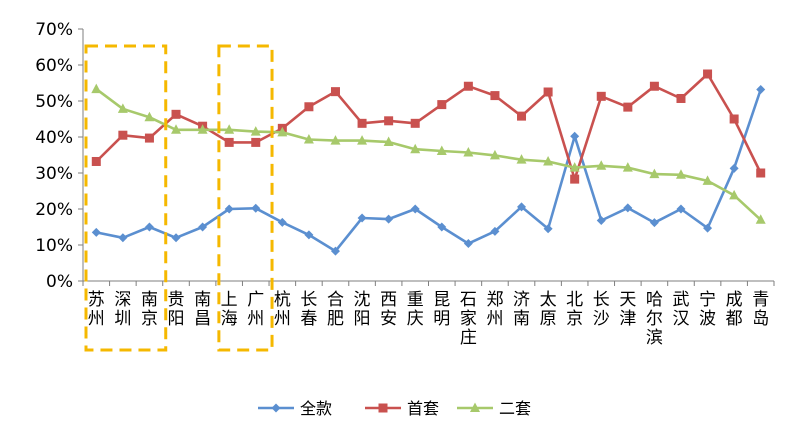 The width and height of the screenshot is (796, 434). Describe the element at coordinates (601, 319) in the screenshot. I see `x-category-char: 沙` at that location.